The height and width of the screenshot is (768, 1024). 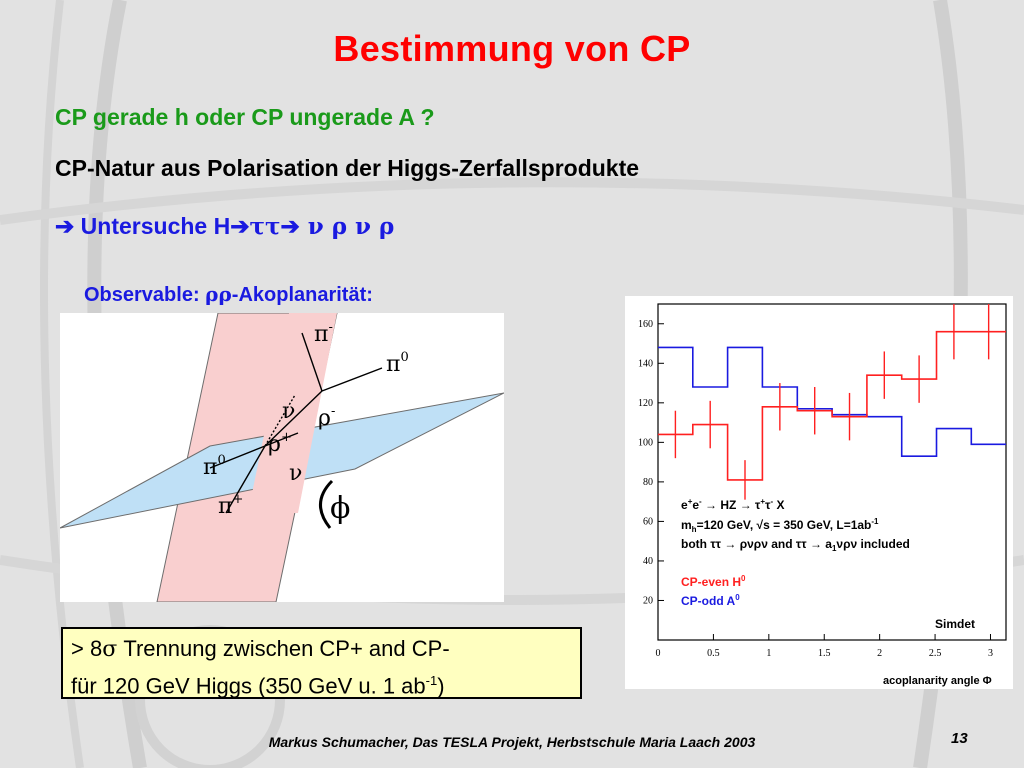 What do you see at coordinates (937, 681) in the screenshot?
I see `x-axis-label: acoplanarity angle Φ` at bounding box center [937, 681].